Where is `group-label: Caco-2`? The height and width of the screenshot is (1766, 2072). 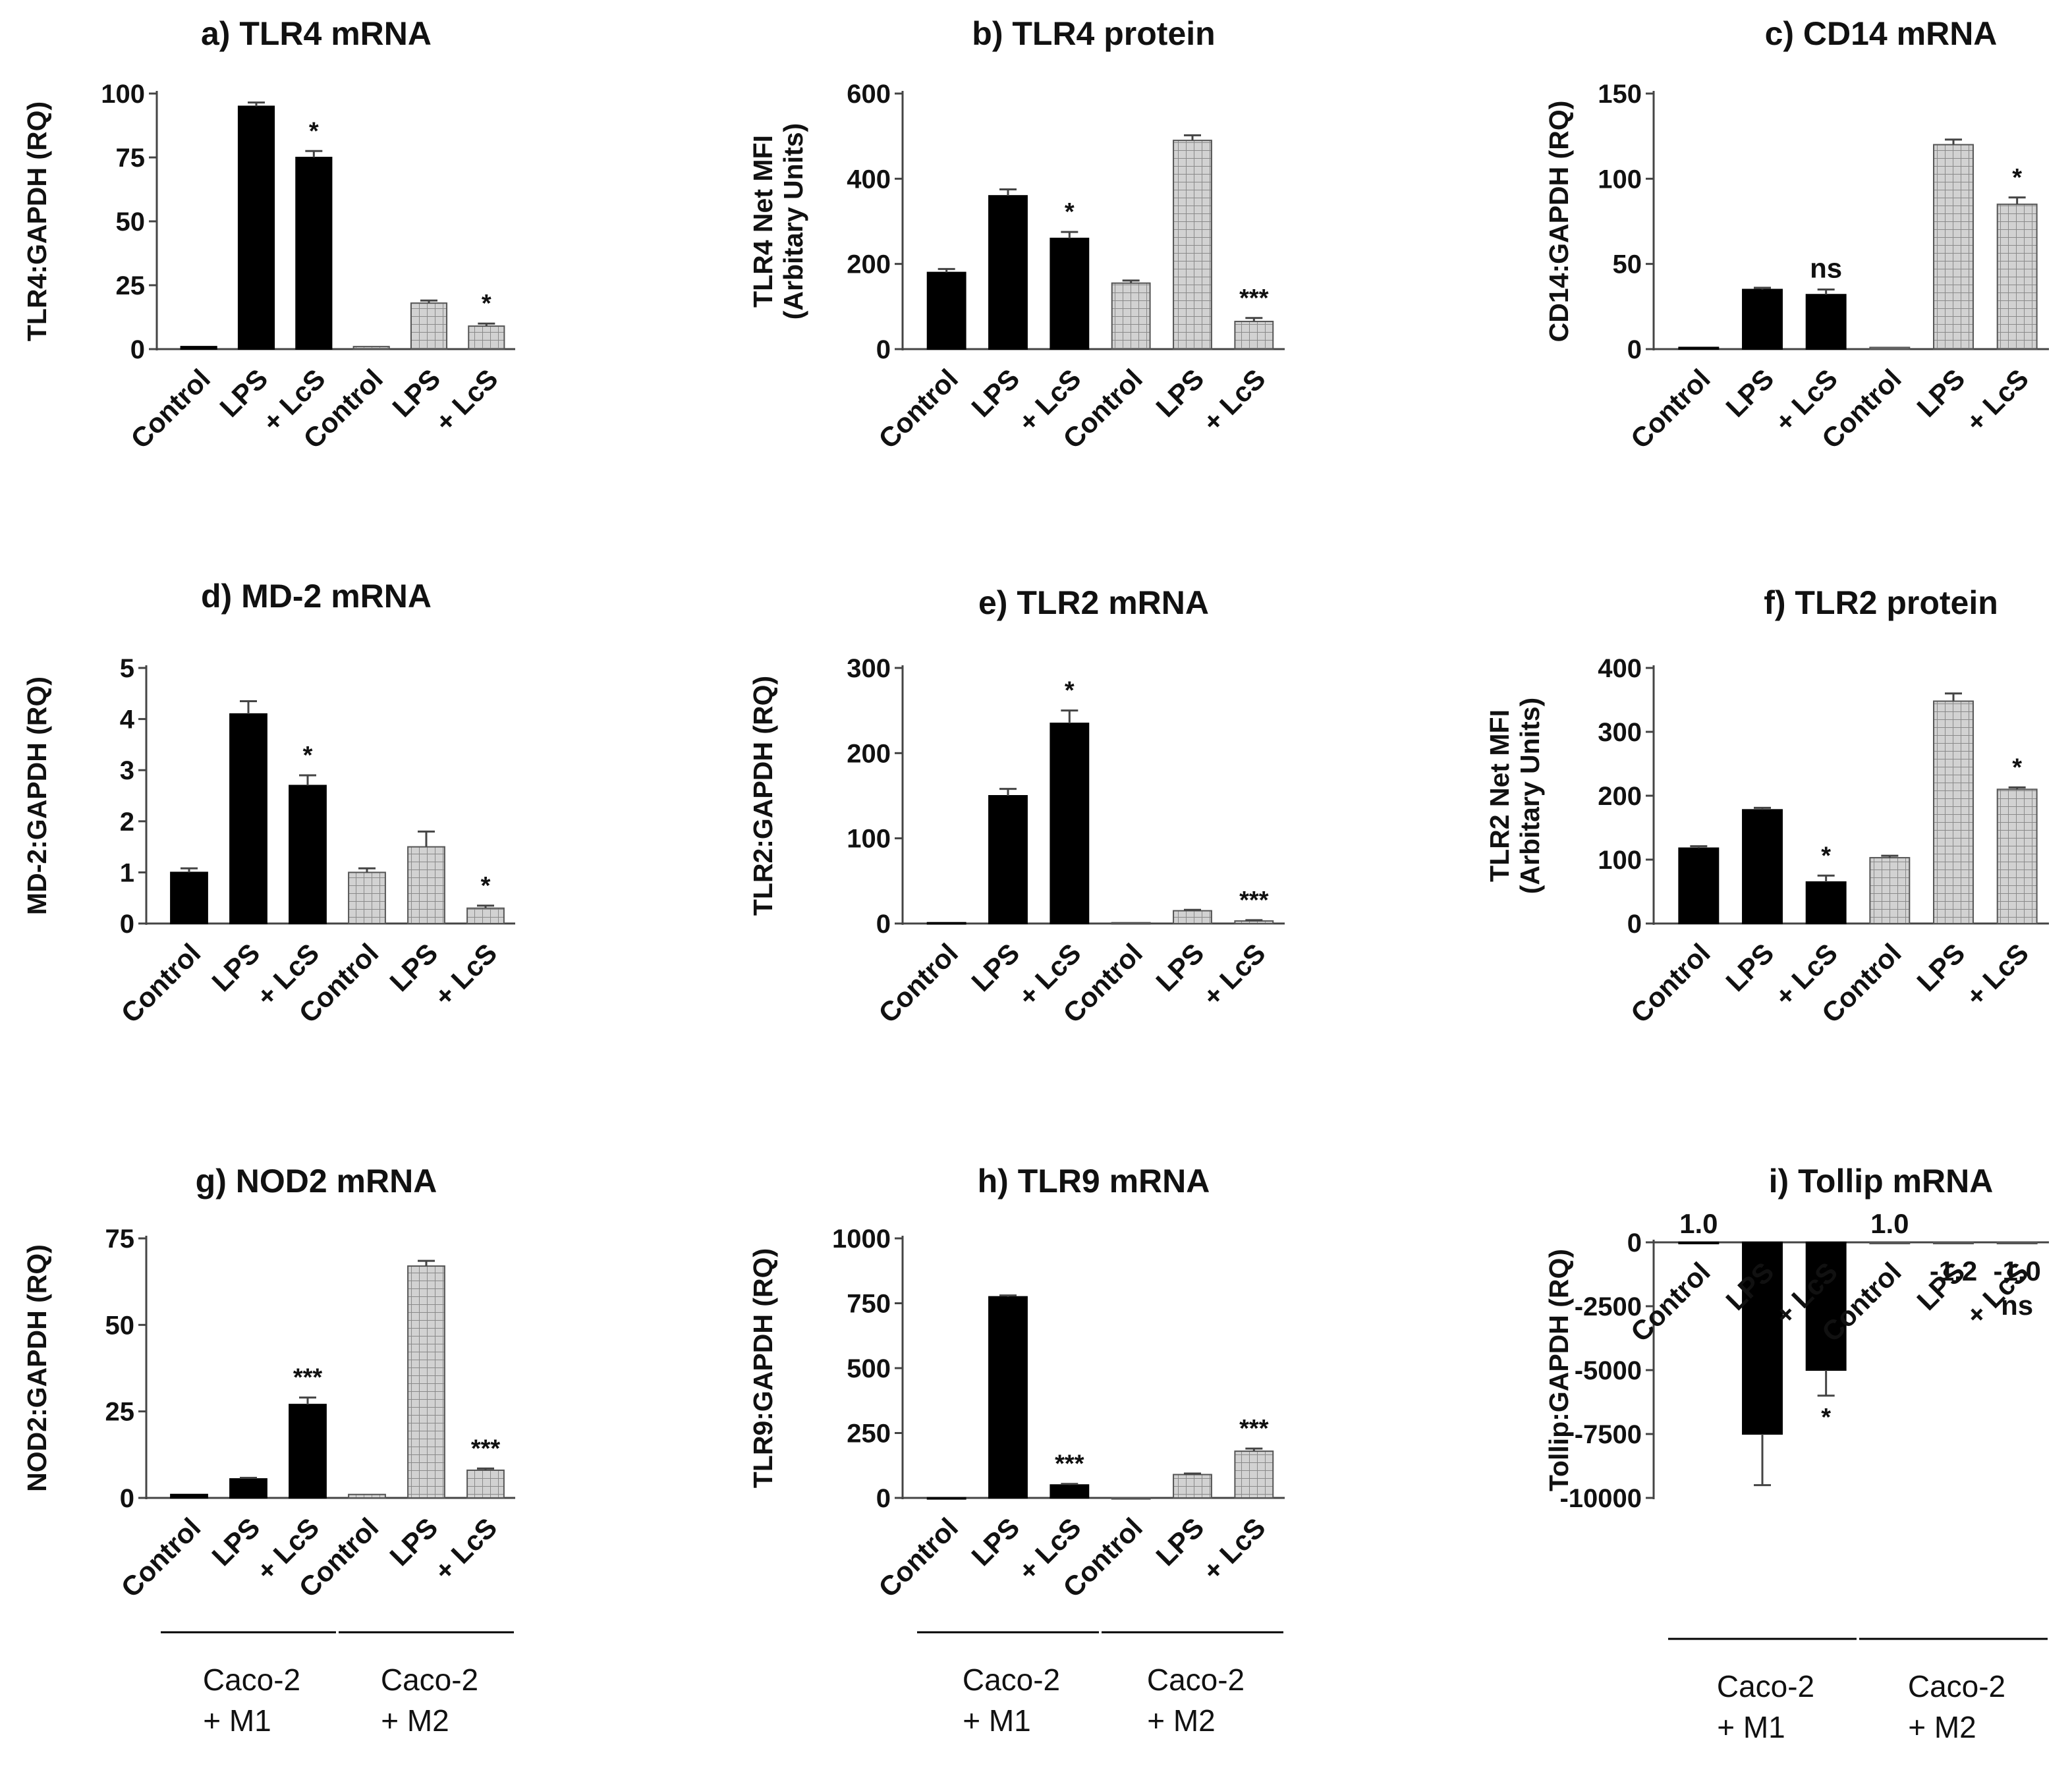
group-label: Caco-2 is located at coordinates (429, 1680).